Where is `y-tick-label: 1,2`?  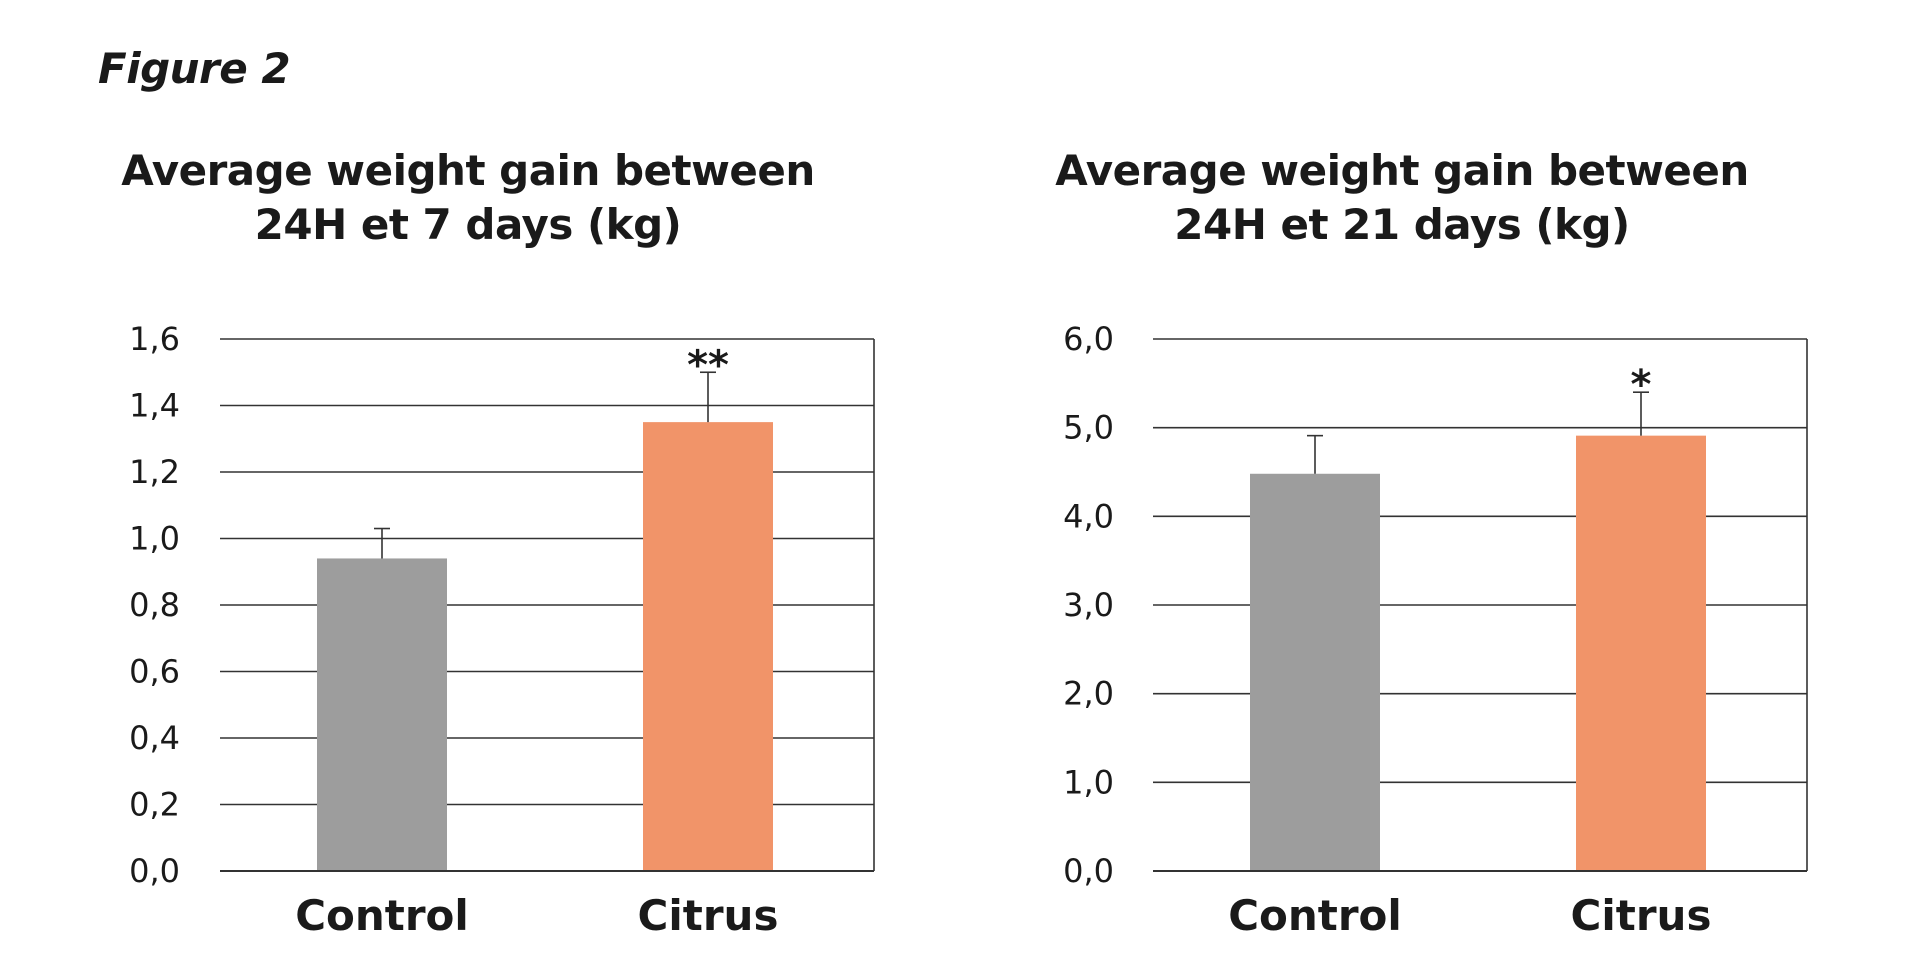
y-tick-label: 1,2 is located at coordinates (154, 472).